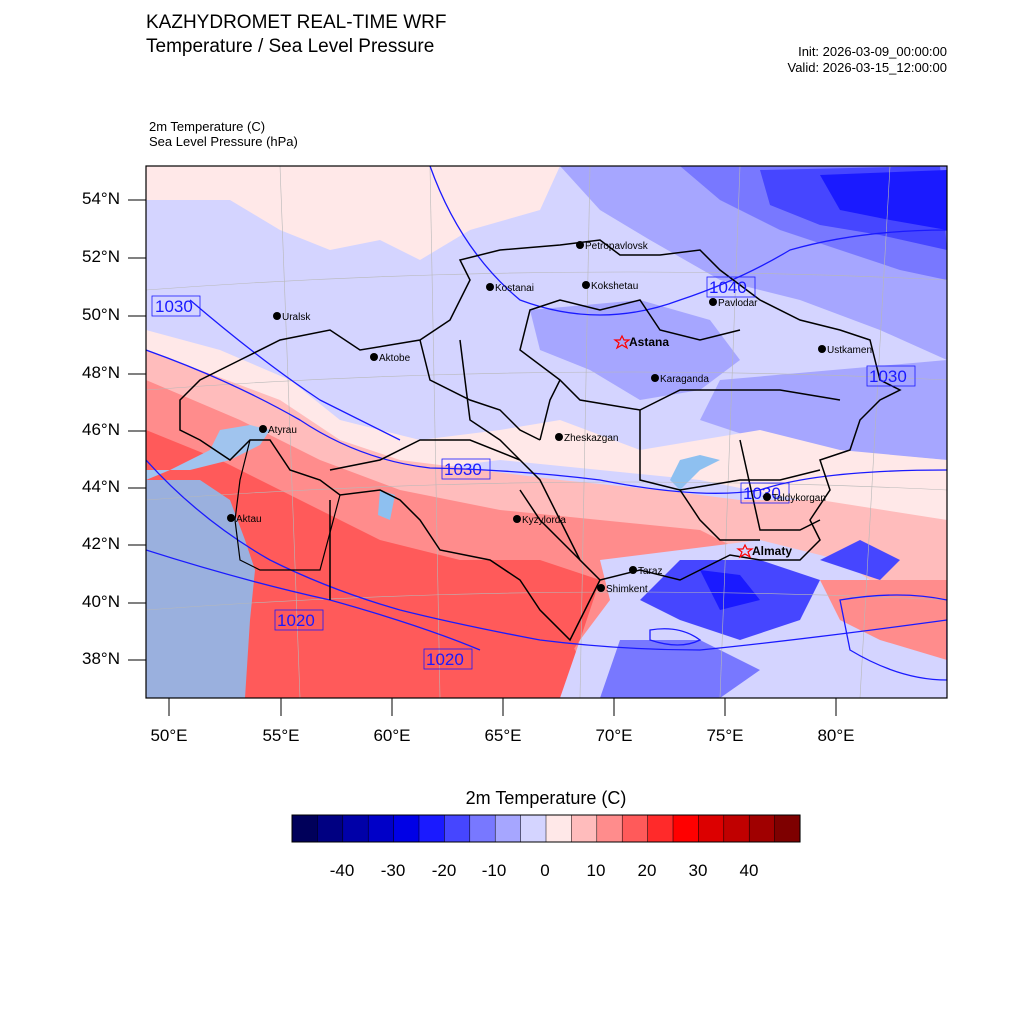  Describe the element at coordinates (545, 870) in the screenshot. I see `colorbar-tick-label: 0` at that location.